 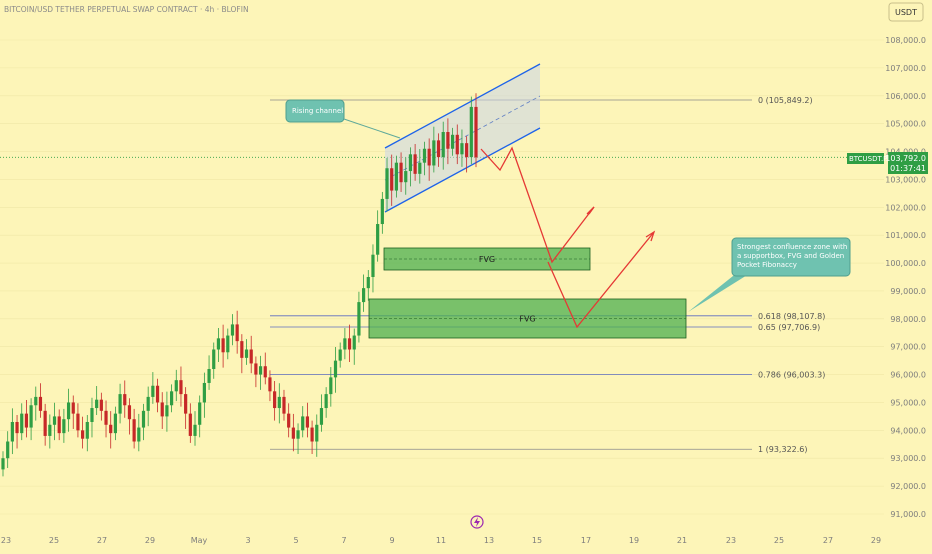 I want to click on y-tick-label: 96,000.0, so click(x=908, y=375).